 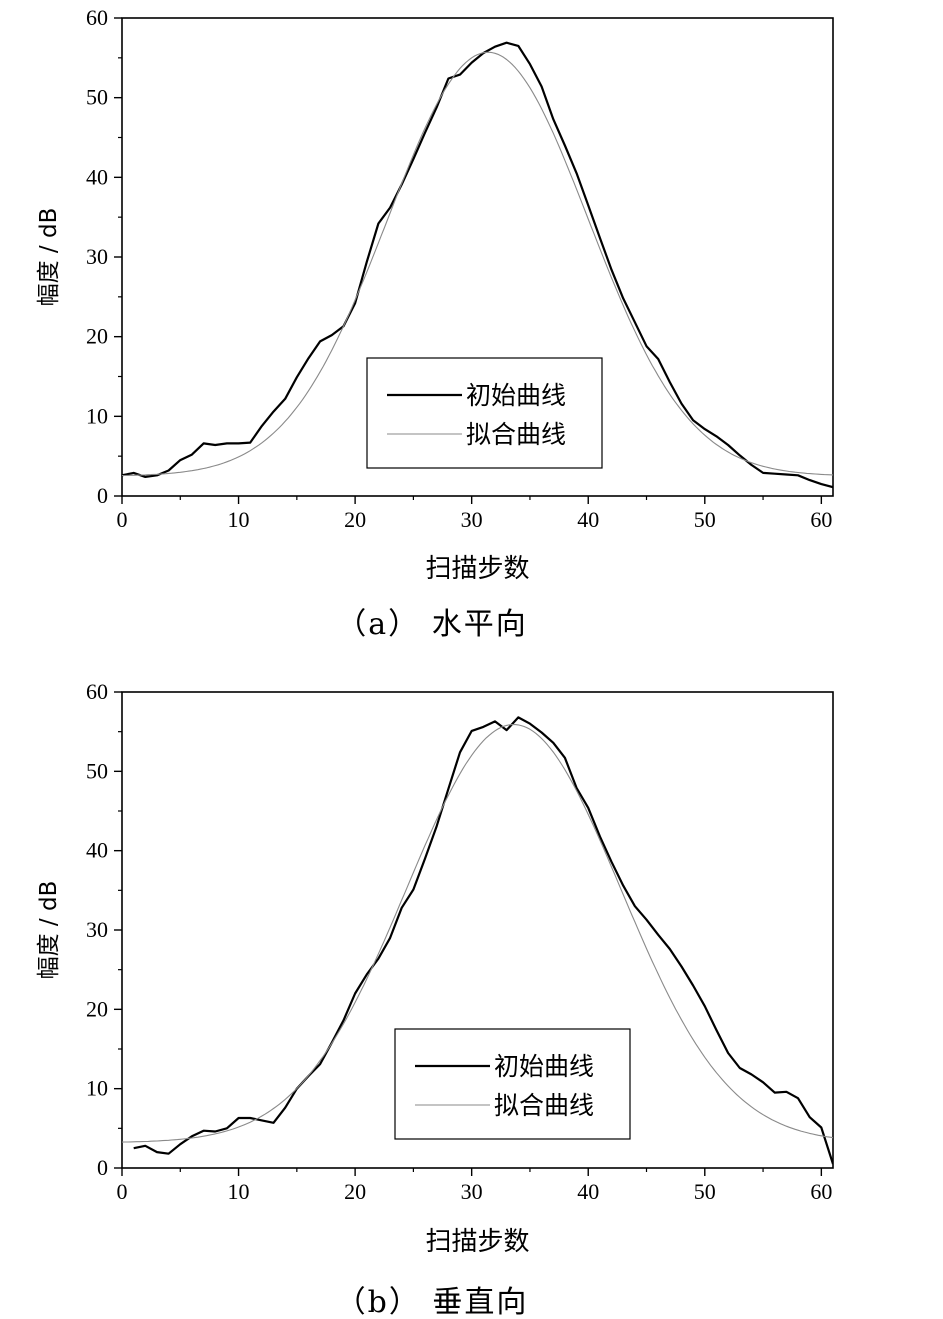 I want to click on figure-caption: （b） 垂直向, so click(x=432, y=1302).